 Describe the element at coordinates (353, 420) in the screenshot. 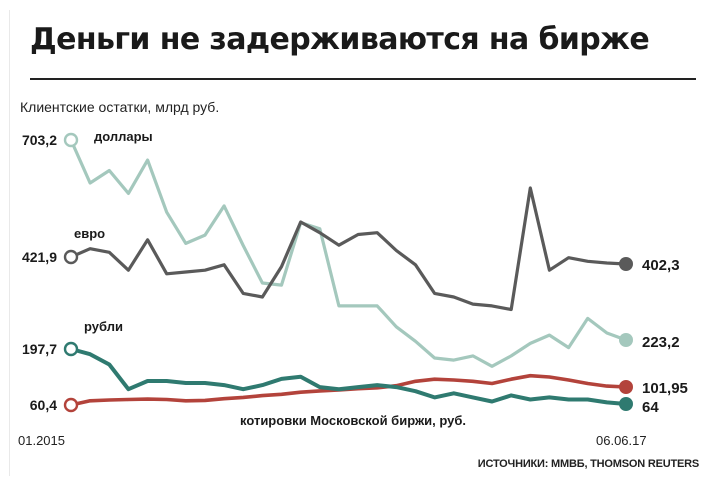

I see `series-name-quotes: котировки Московской биржи, руб.` at that location.